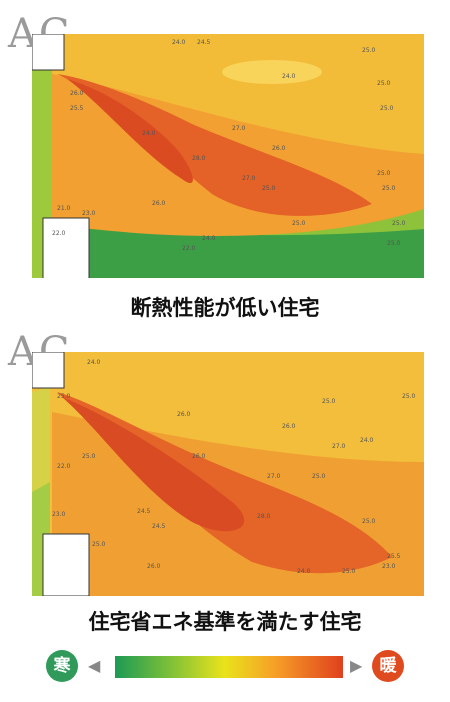  I want to click on cold-badge: 寒, so click(62, 666).